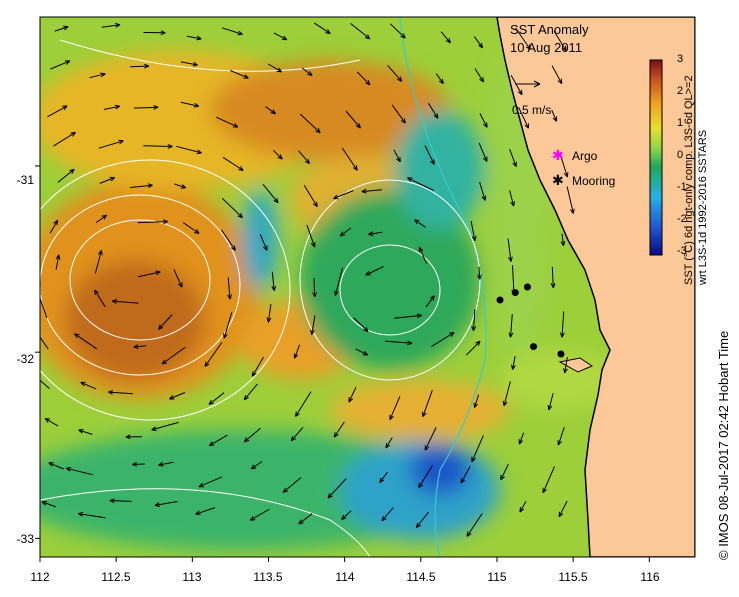 This screenshot has width=739, height=597. Describe the element at coordinates (25, 539) in the screenshot. I see `y-tick: -33` at that location.